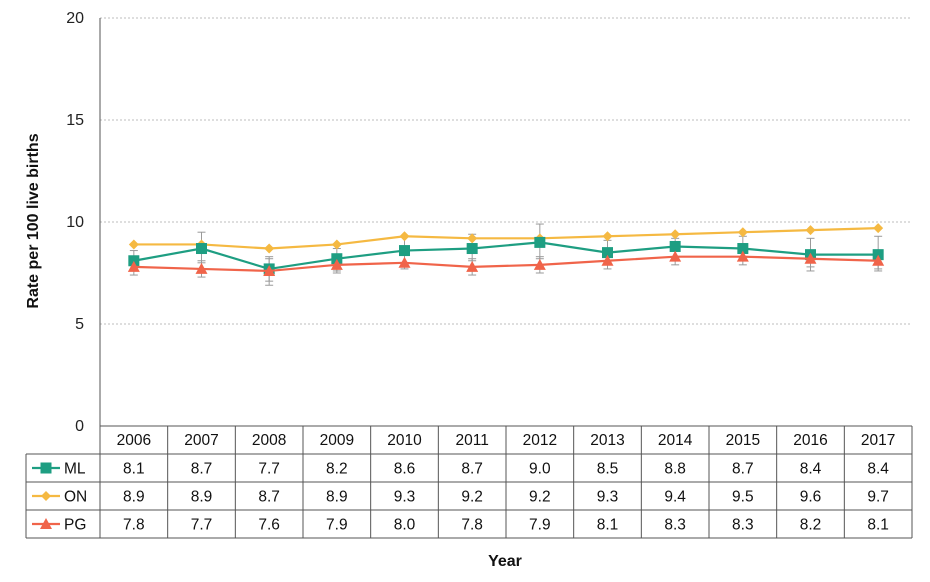  What do you see at coordinates (75, 18) in the screenshot?
I see `y-tick-label: 20` at bounding box center [75, 18].